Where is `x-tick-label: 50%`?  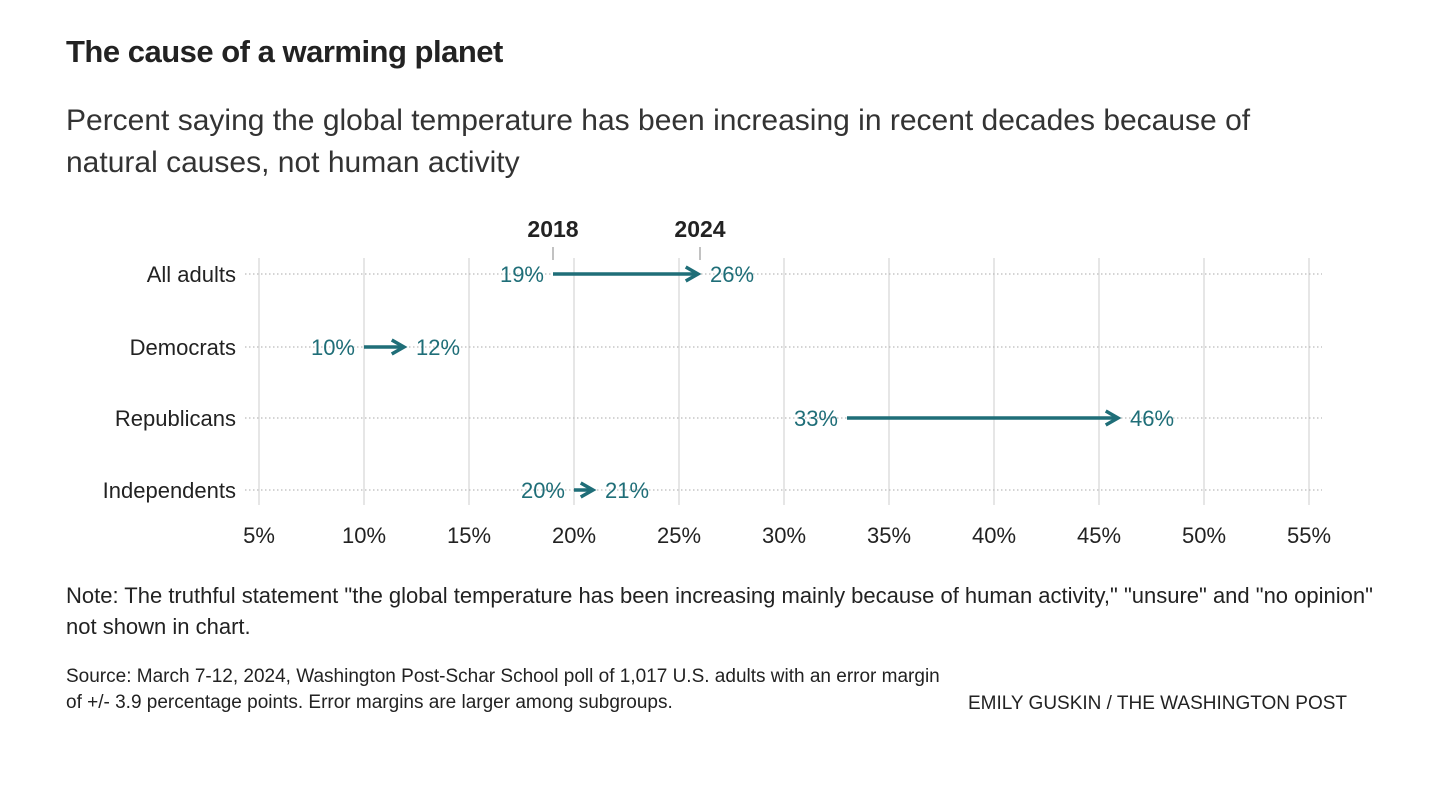 x-tick-label: 50% is located at coordinates (1204, 535).